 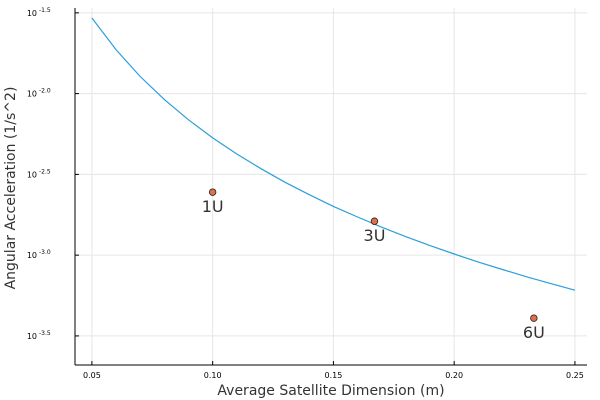 I want to click on y-tick-label: 10 -3.0, so click(x=39, y=254).